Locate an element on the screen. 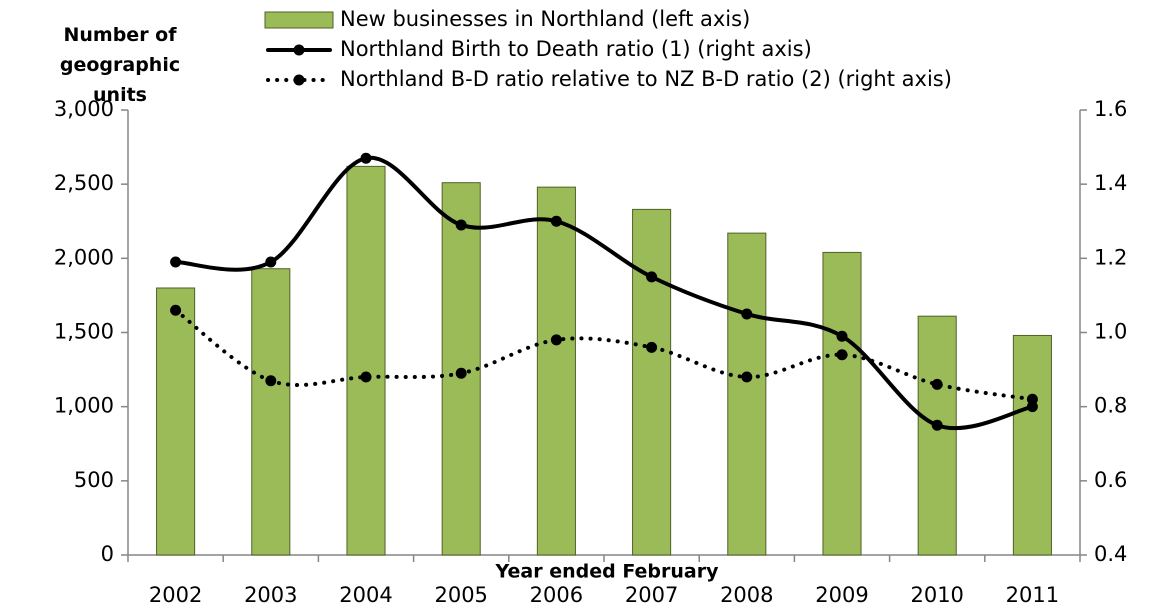 Image resolution: width=1151 pixels, height=607 pixels. y-tick-label: 500 is located at coordinates (94, 480).